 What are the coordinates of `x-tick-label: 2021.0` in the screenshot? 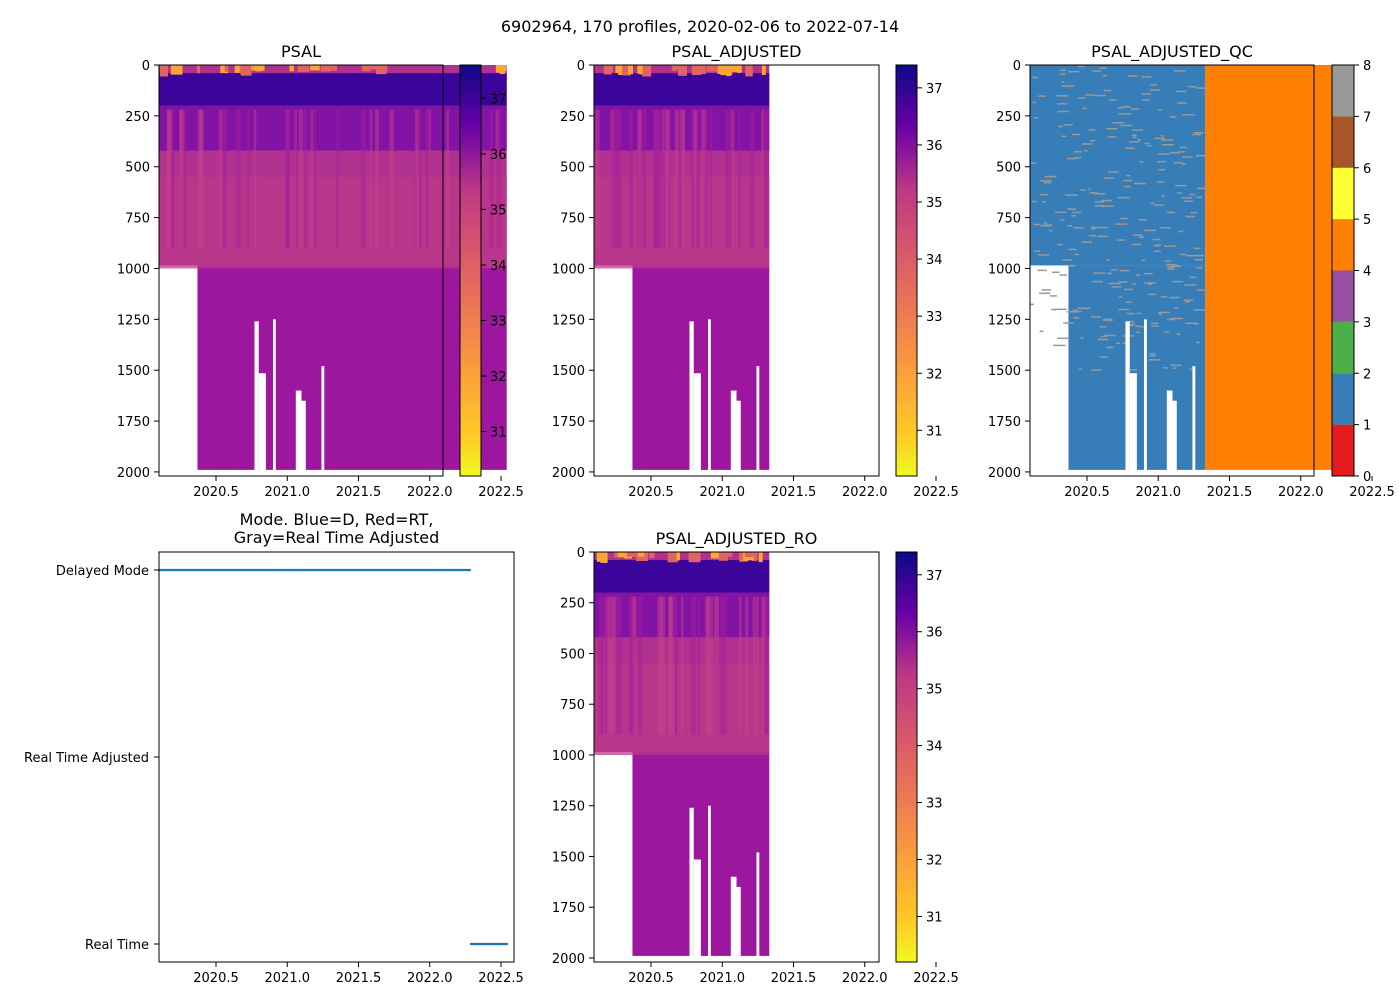 It's located at (288, 492).